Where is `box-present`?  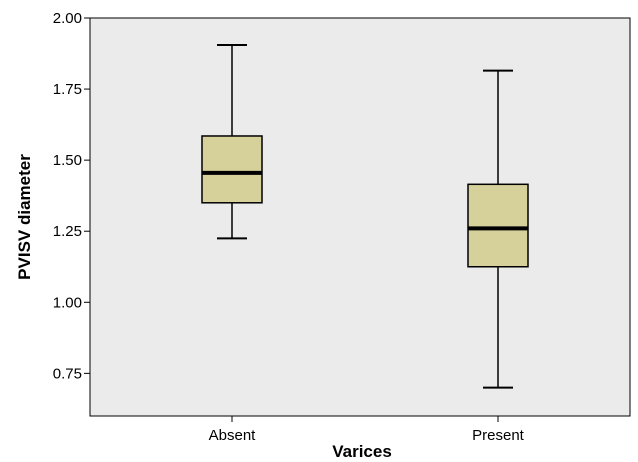 box-present is located at coordinates (498, 229).